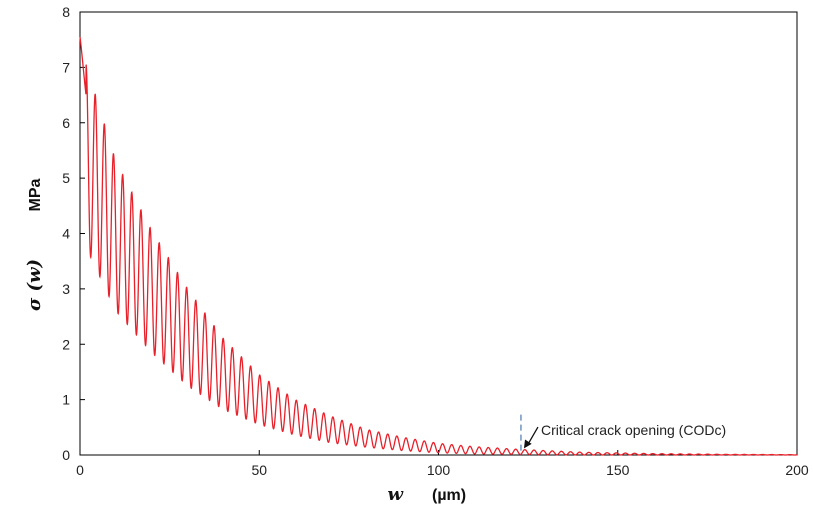  I want to click on x-tick-label: 0, so click(80, 470).